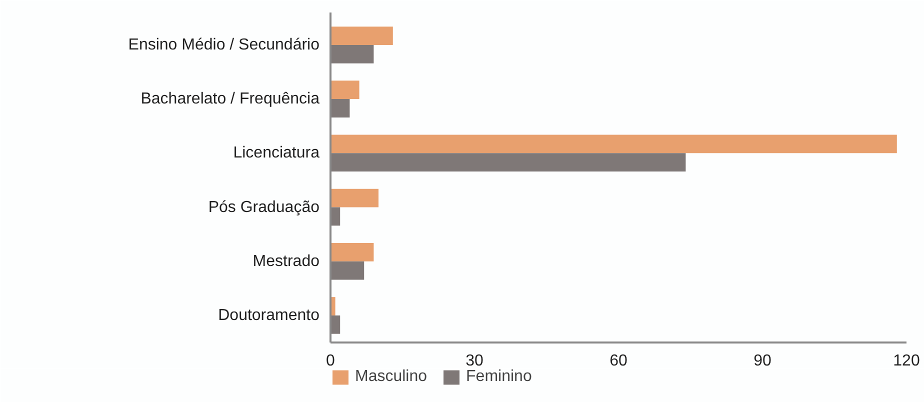 Image resolution: width=924 pixels, height=405 pixels. I want to click on y-tick-label: Bacharelato / Frequência, so click(230, 99).